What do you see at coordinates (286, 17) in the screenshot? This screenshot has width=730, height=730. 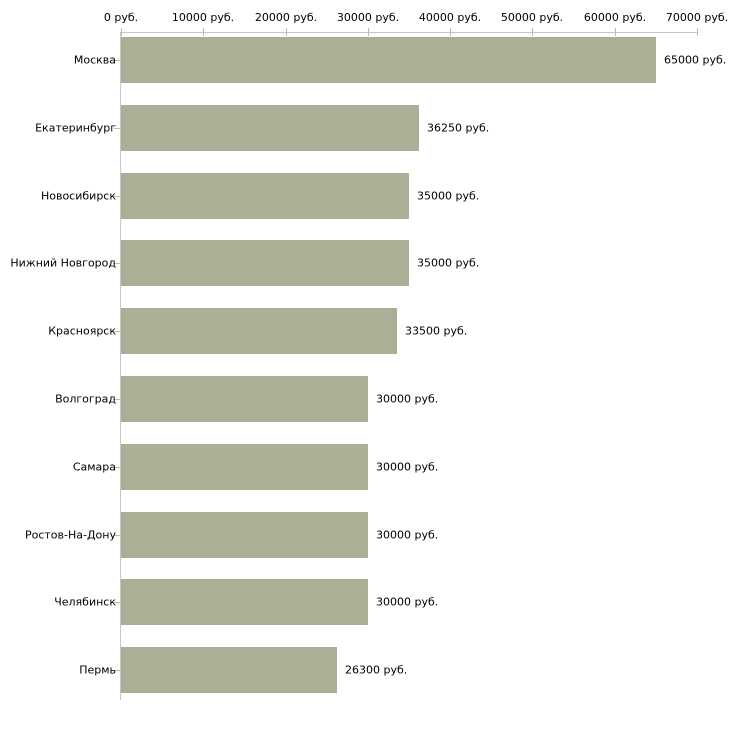 I see `x-tick-label: 20000 руб.` at bounding box center [286, 17].